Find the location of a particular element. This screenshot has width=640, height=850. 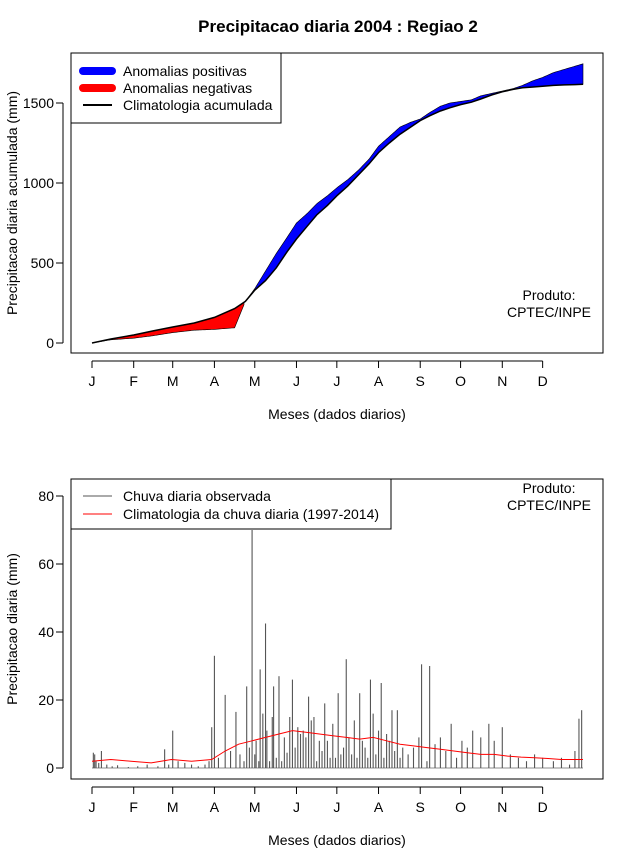

y-tick-label: 40 is located at coordinates (46, 632).